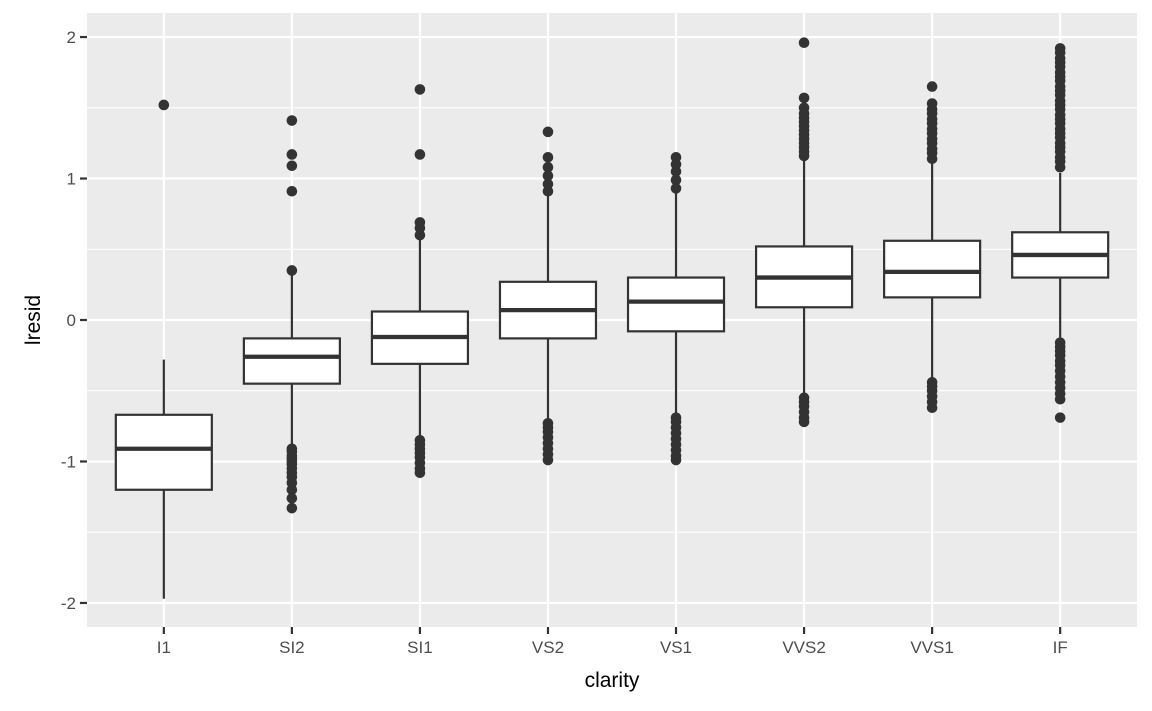 This screenshot has height=711, width=1152. Describe the element at coordinates (931, 647) in the screenshot. I see `x-tick-label: VVS1` at that location.